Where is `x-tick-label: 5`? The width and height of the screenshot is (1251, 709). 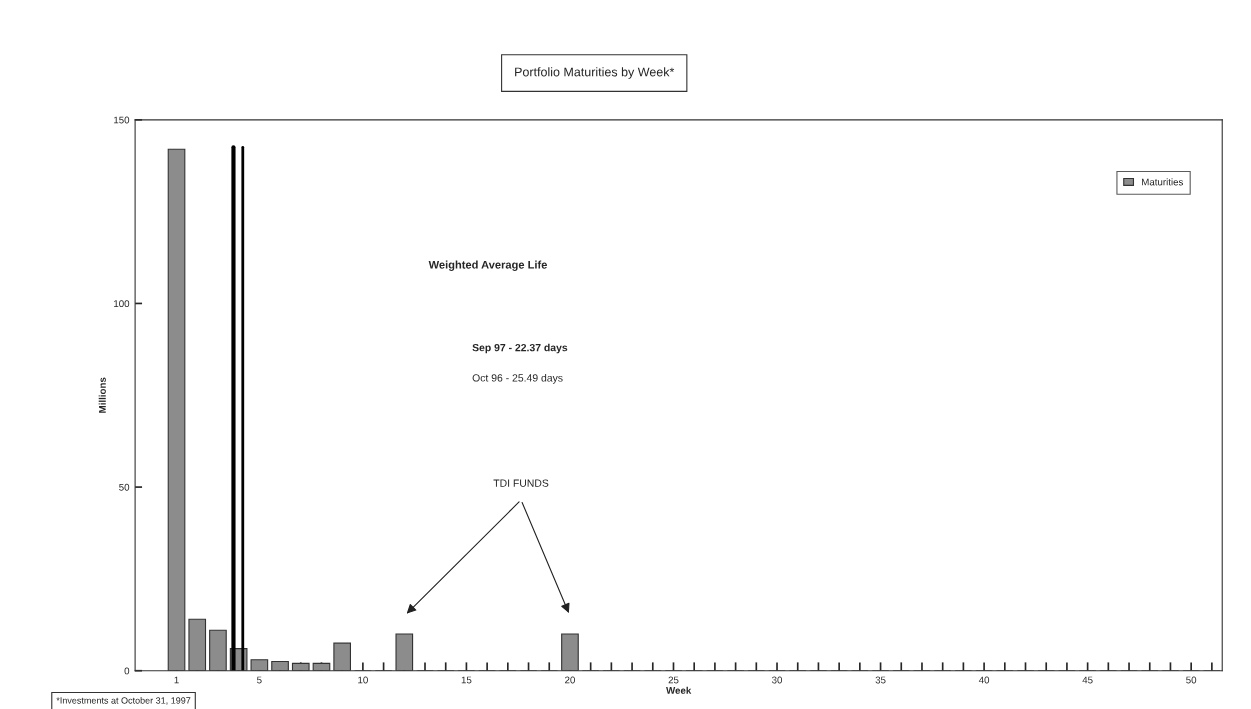 x-tick-label: 5 is located at coordinates (259, 680).